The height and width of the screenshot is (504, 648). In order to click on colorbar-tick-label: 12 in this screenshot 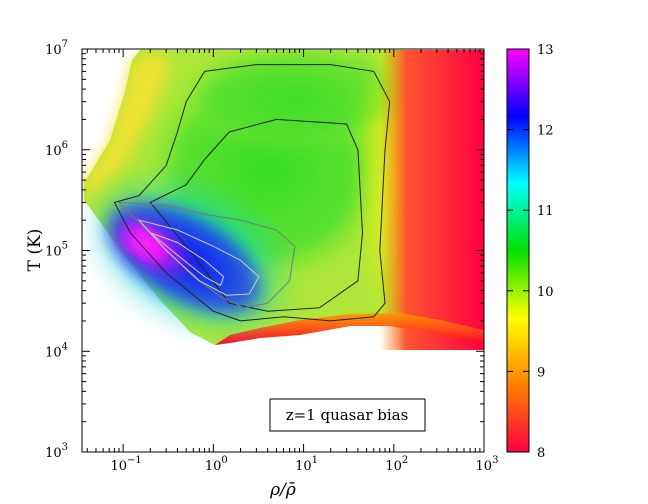, I will do `click(545, 131)`.